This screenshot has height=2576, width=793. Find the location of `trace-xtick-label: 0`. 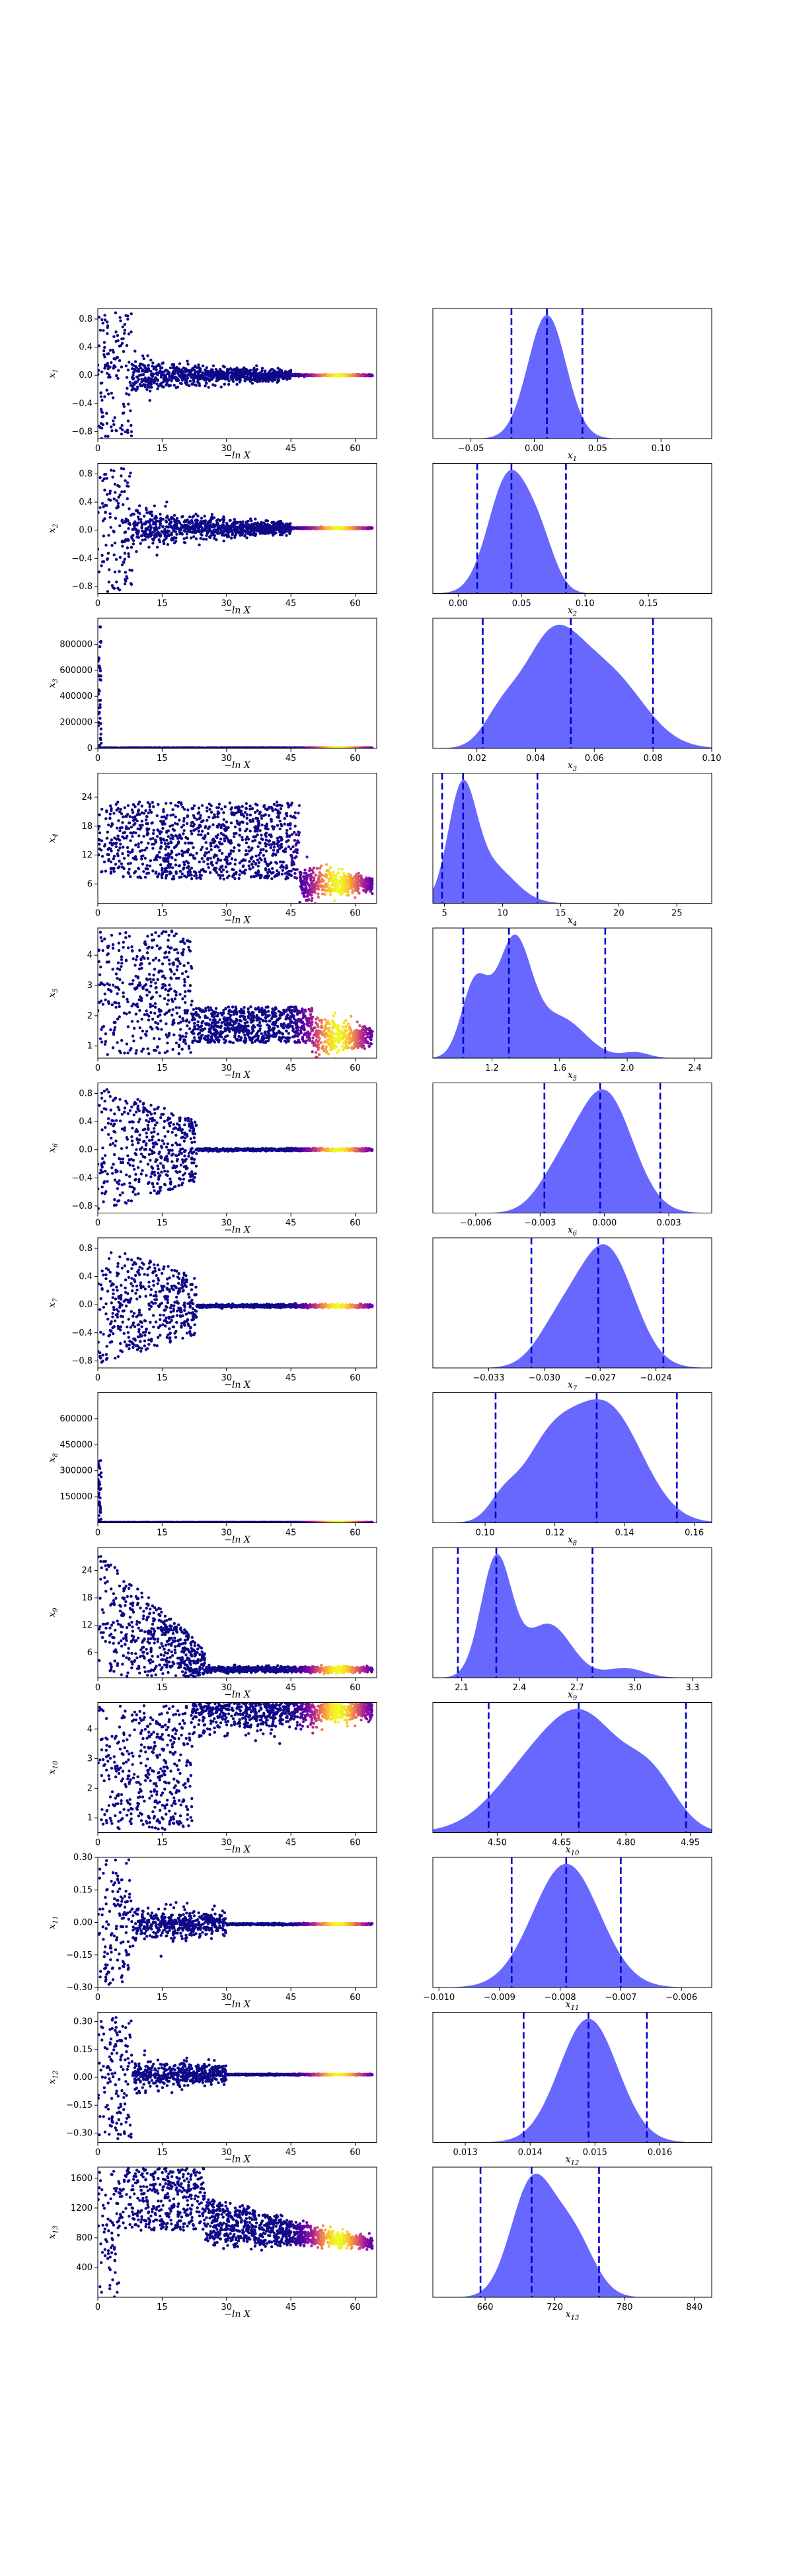

trace-xtick-label: 0 is located at coordinates (97, 759).